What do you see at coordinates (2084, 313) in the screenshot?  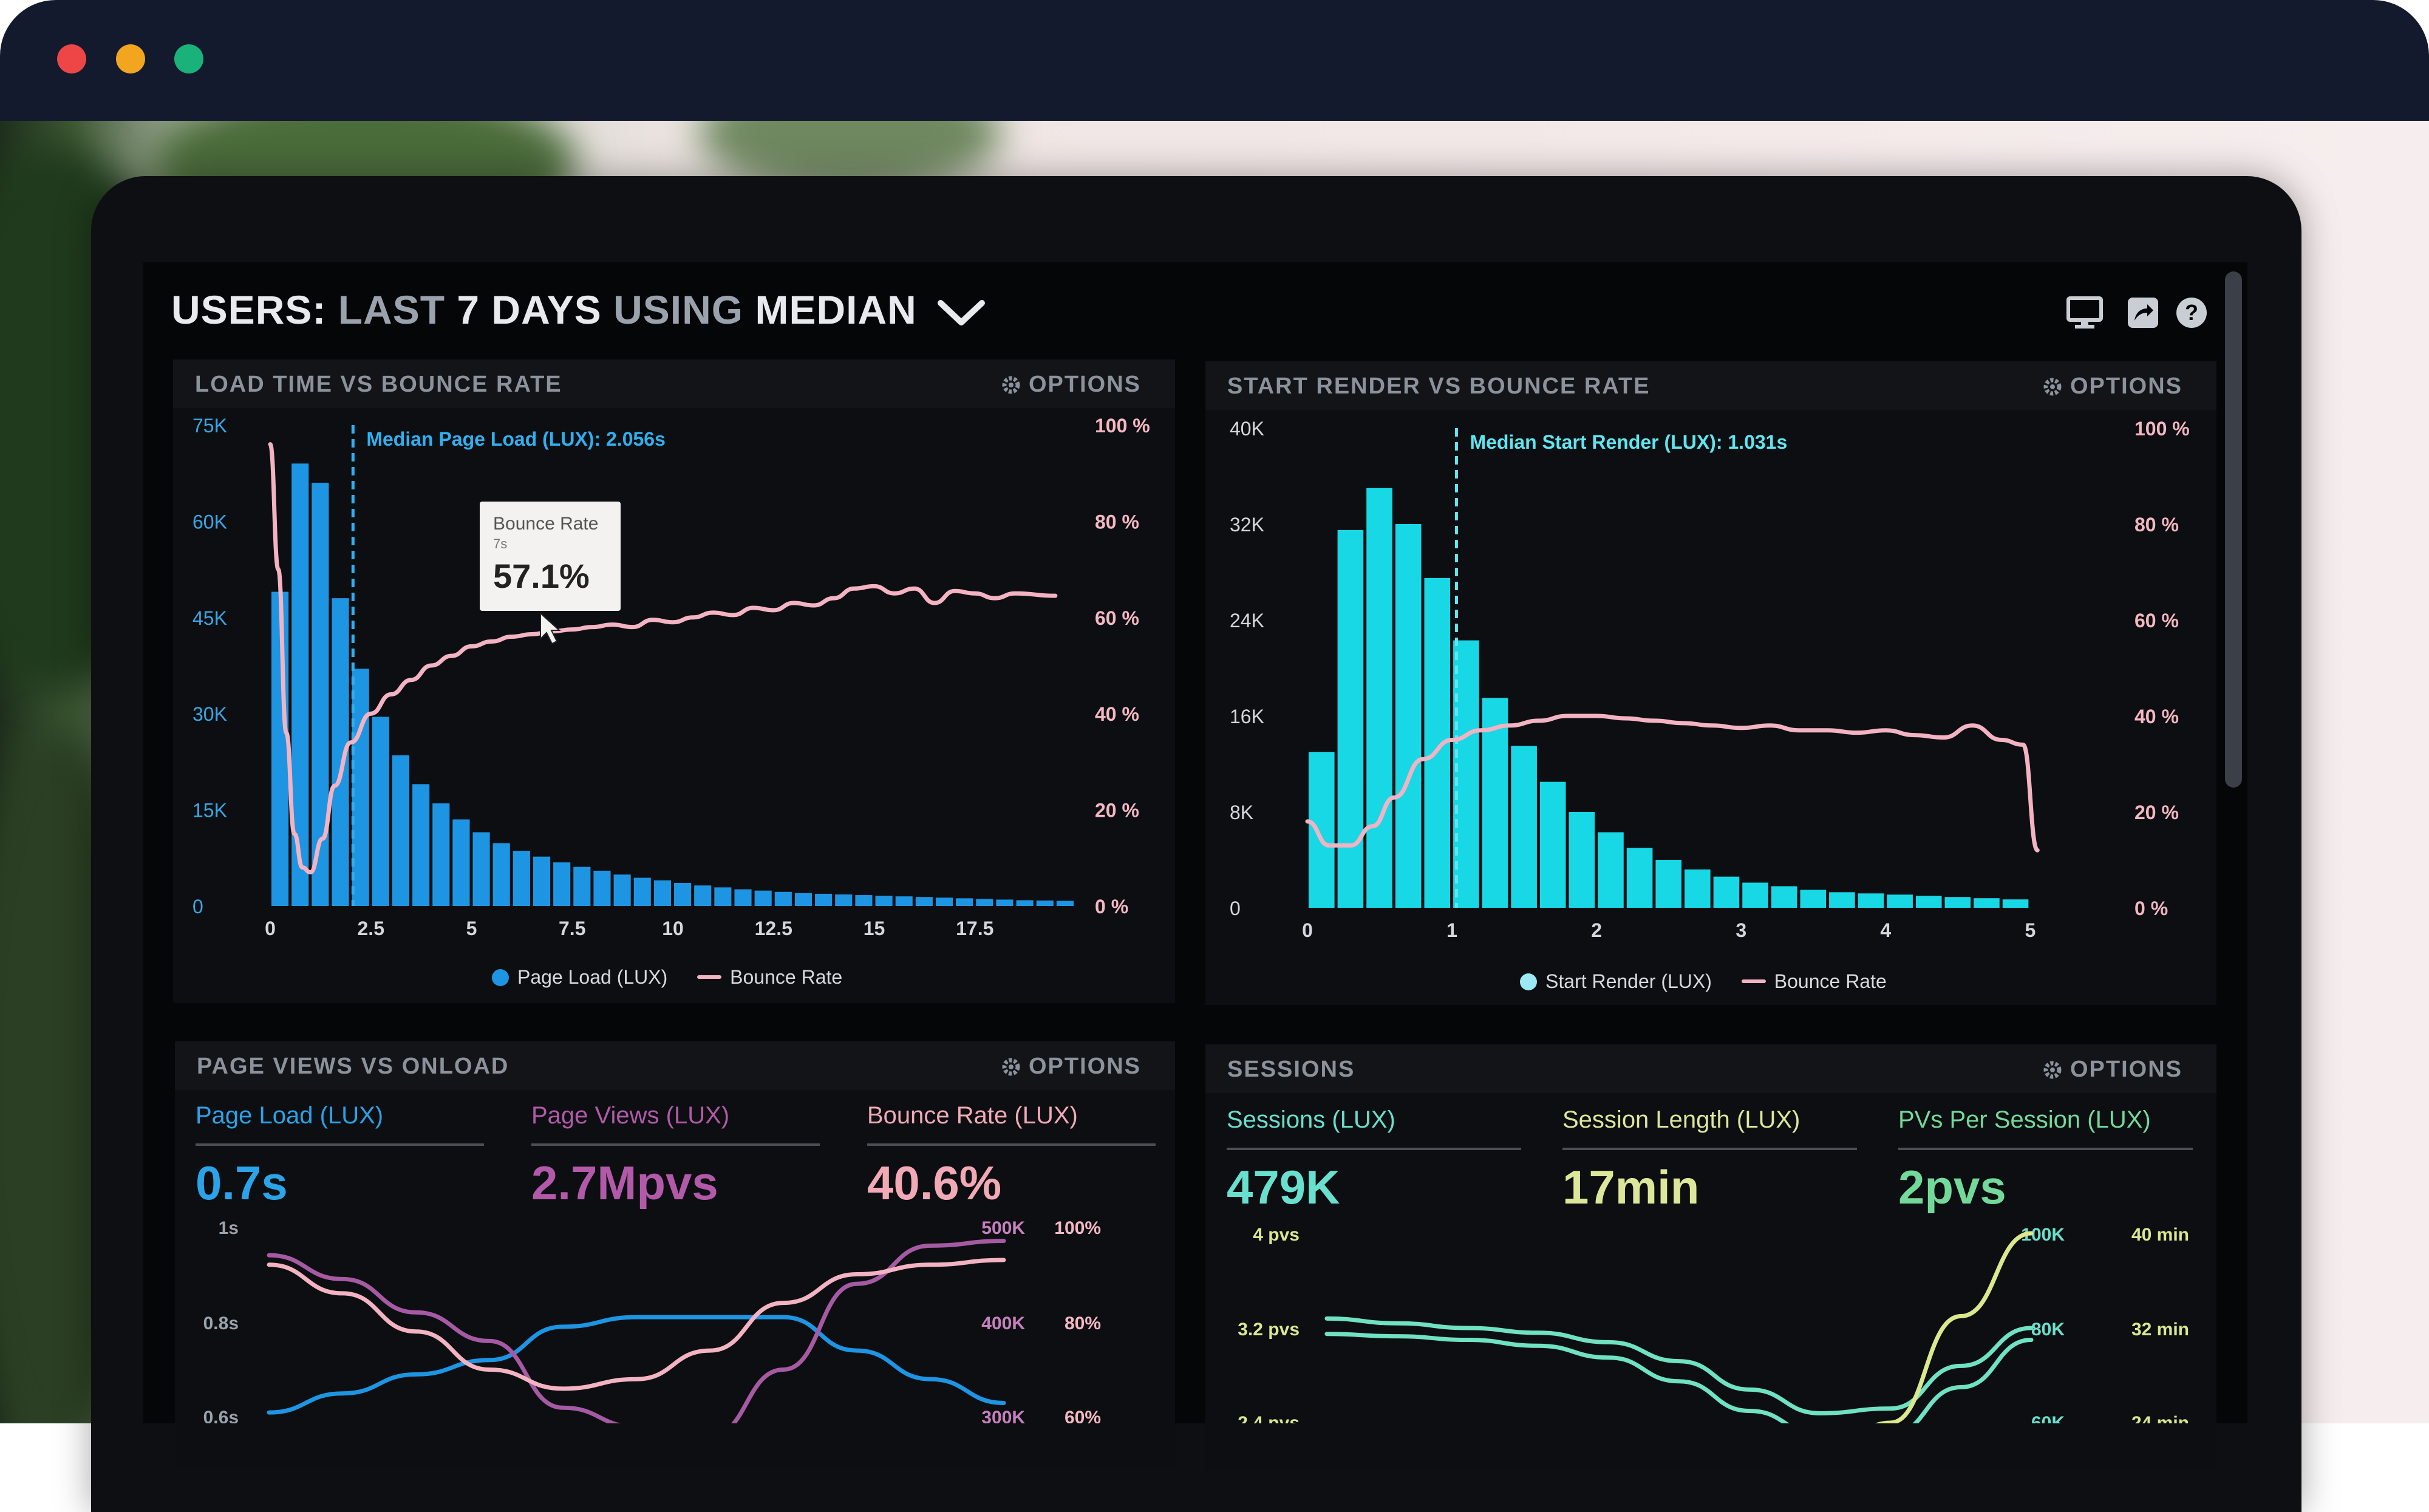 I see `monitor-icon` at bounding box center [2084, 313].